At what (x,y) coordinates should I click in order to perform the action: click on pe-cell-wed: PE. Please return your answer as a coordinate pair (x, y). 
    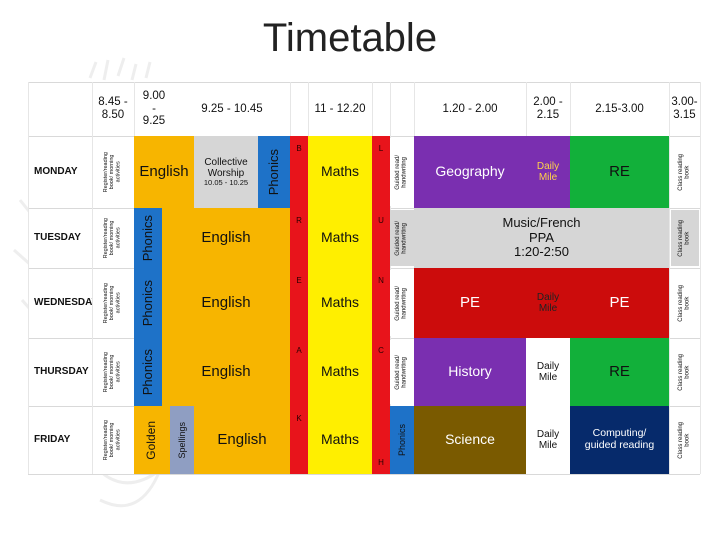
    Looking at the image, I should click on (470, 303).